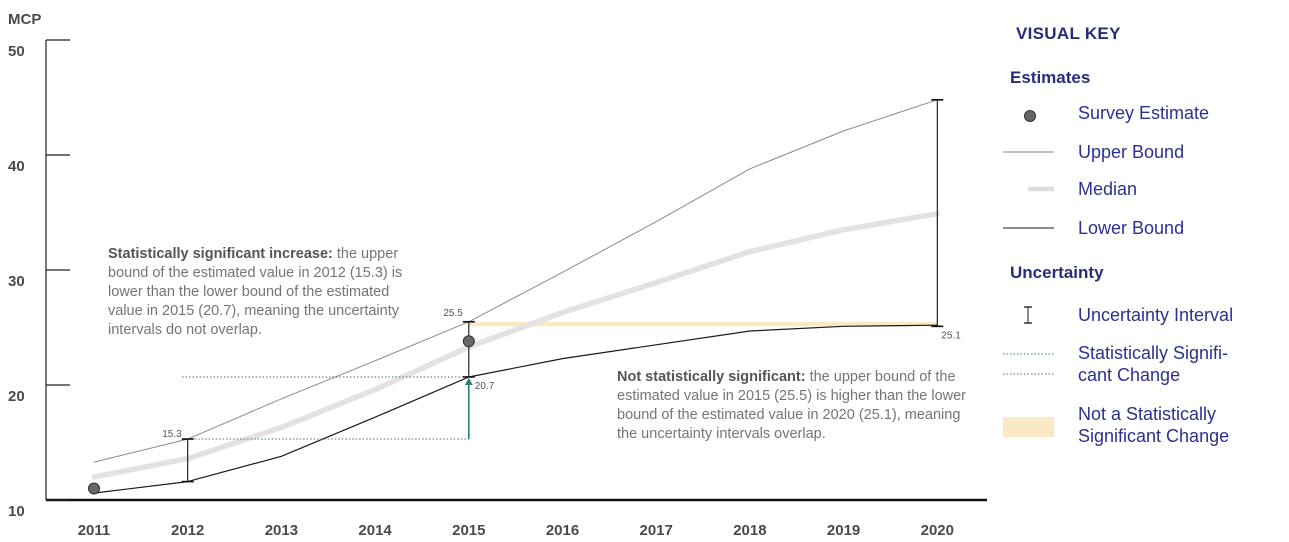  I want to click on y-tick-label-30: 30, so click(16, 281).